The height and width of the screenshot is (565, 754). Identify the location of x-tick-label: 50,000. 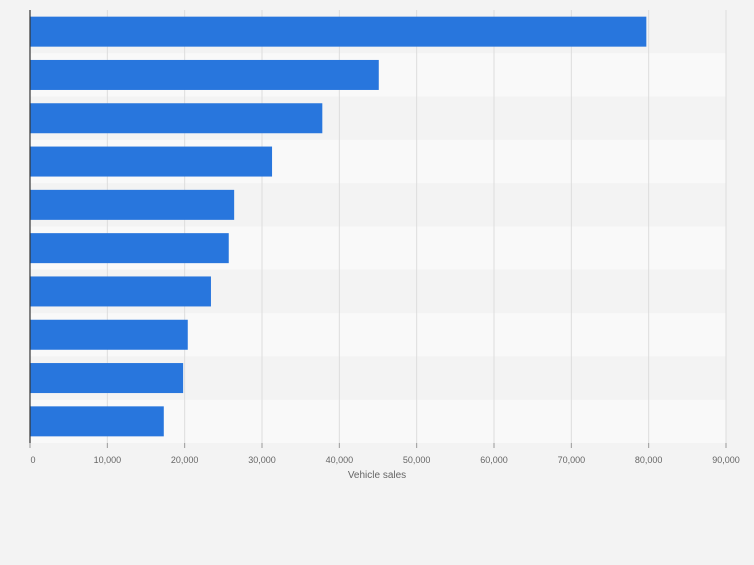
(417, 460).